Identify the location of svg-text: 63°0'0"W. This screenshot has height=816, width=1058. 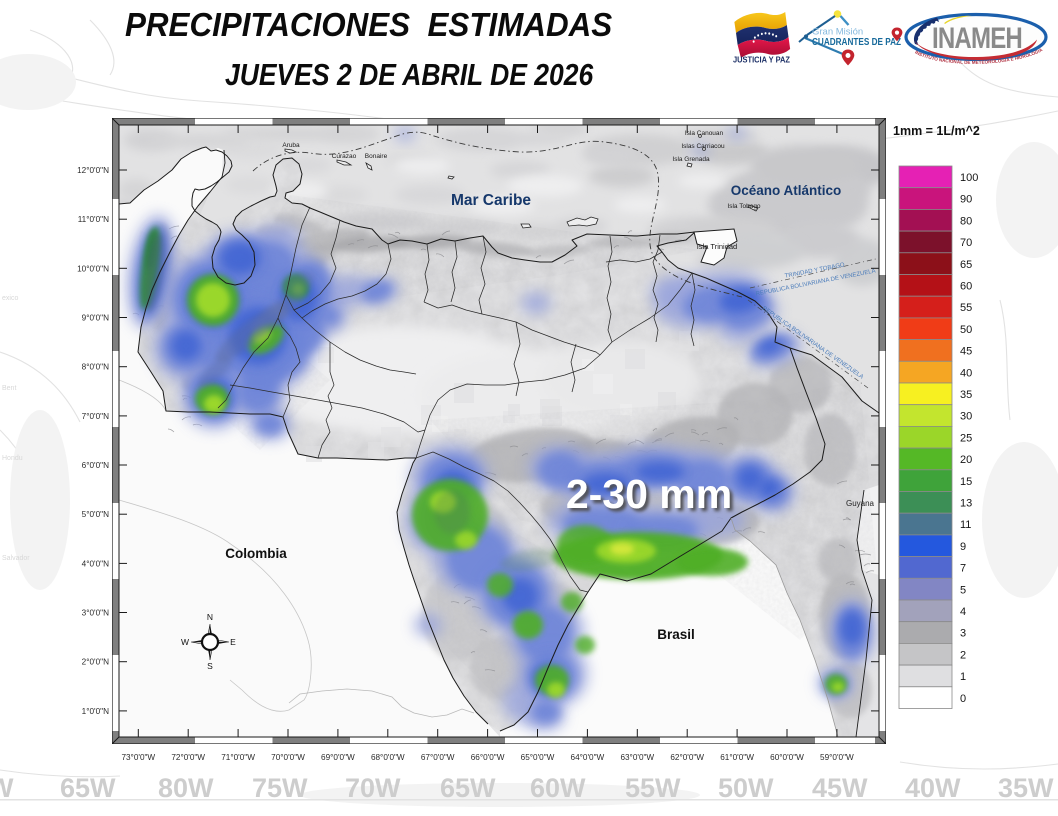
(637, 757).